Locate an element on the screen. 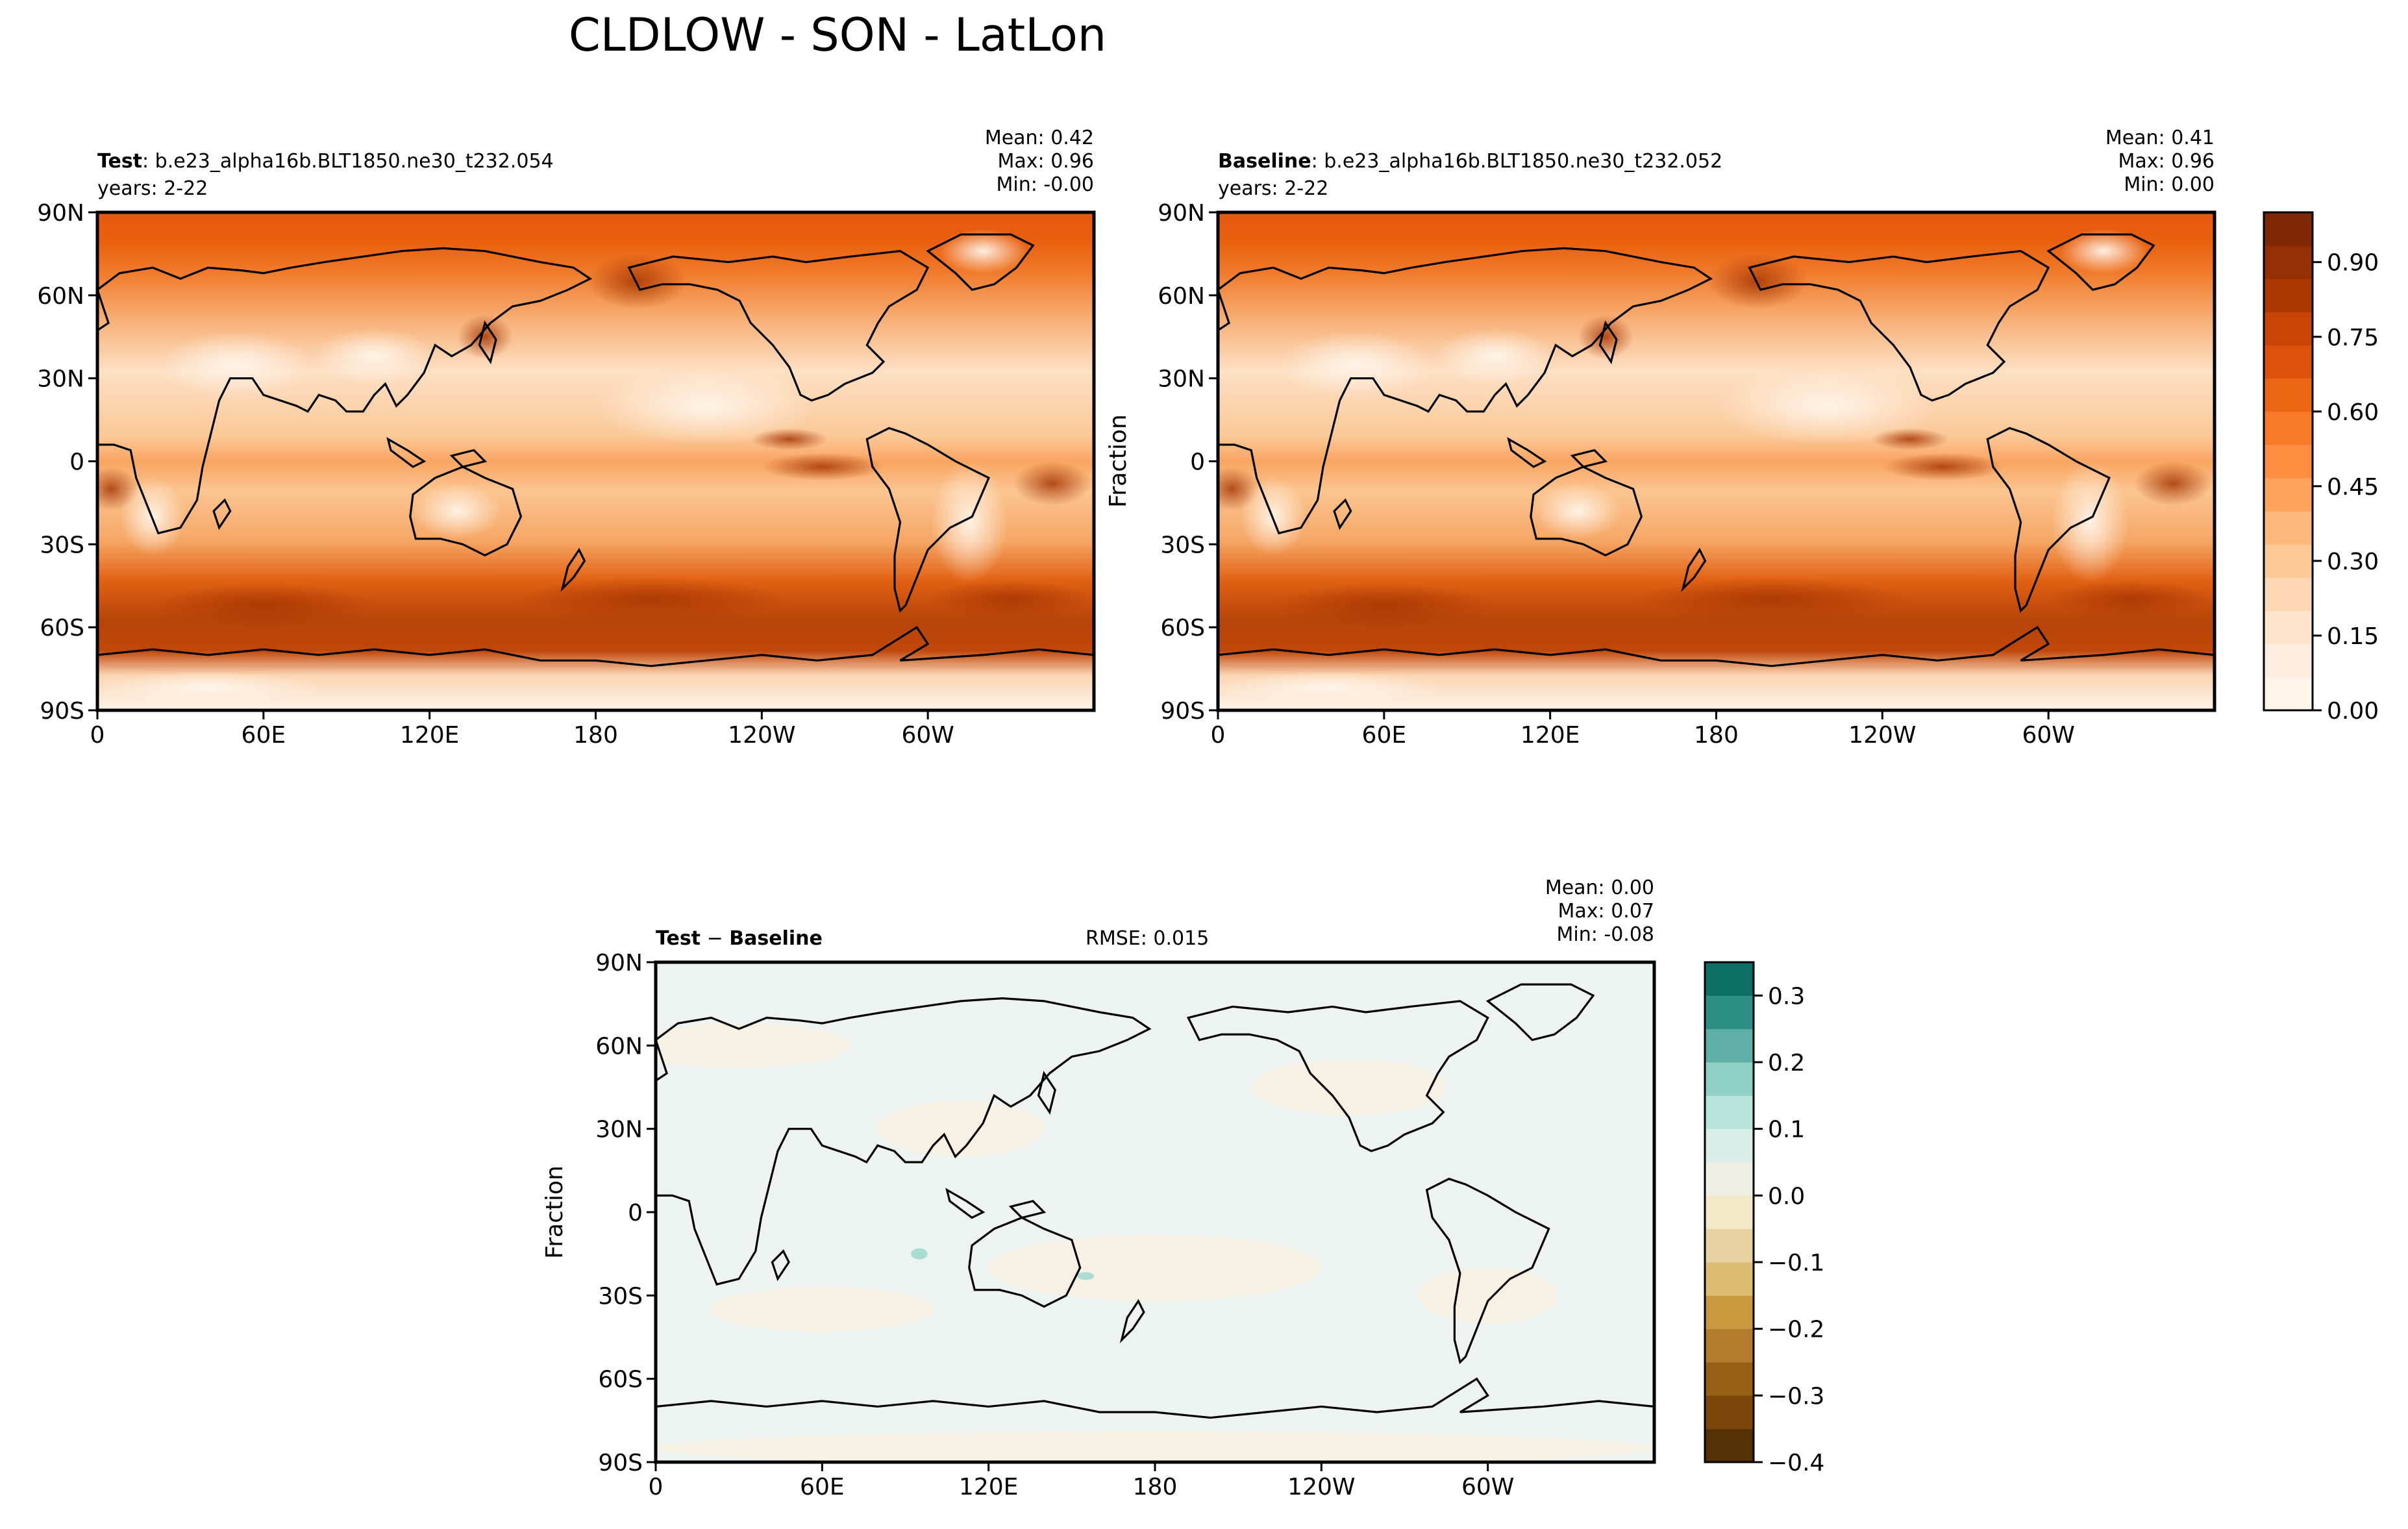 The image size is (2408, 1529). diff-stat-mean: Mean: 0.00 is located at coordinates (1599, 887).